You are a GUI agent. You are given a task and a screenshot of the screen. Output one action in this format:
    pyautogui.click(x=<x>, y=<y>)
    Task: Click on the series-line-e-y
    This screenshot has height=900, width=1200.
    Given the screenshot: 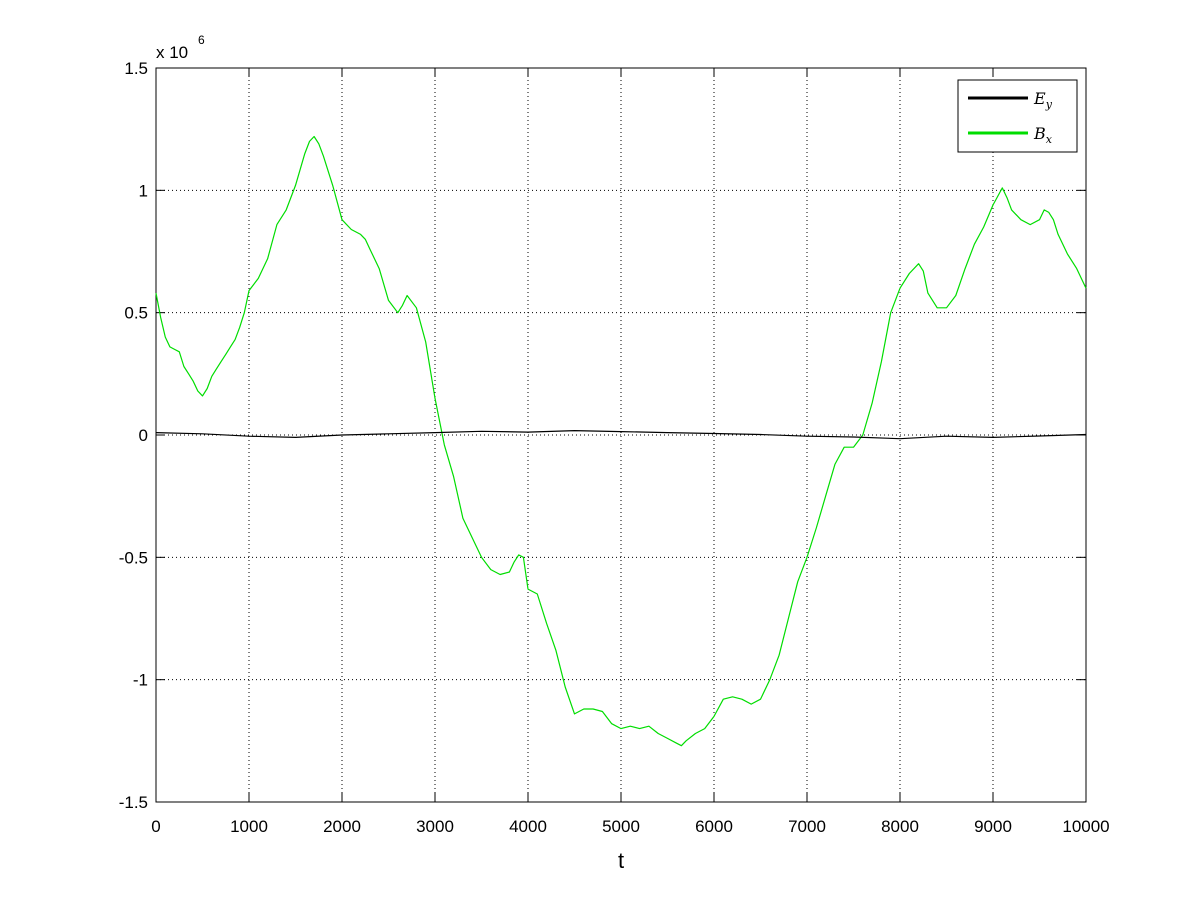 What is the action you would take?
    pyautogui.click(x=621, y=435)
    